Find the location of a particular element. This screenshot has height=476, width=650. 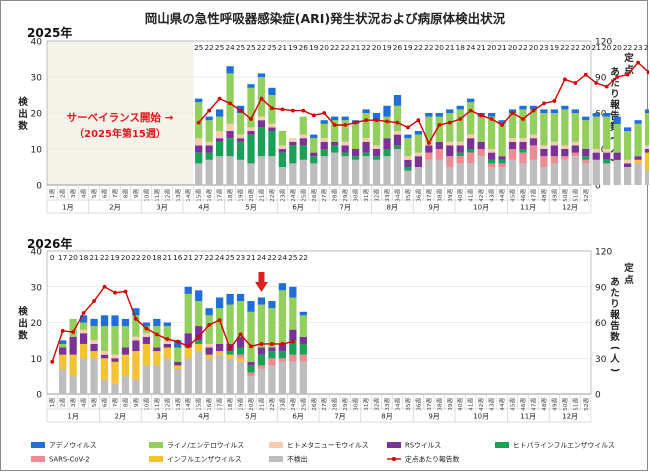

month-label: 11月 is located at coordinates (528, 417).